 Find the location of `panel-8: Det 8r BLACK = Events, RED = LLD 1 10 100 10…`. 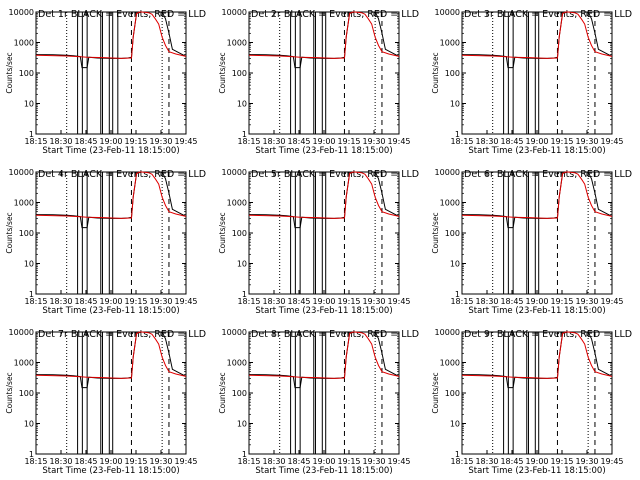

panel-8: Det 8r BLACK = Events, RED = LLD 1 10 100 10… is located at coordinates (318, 402).